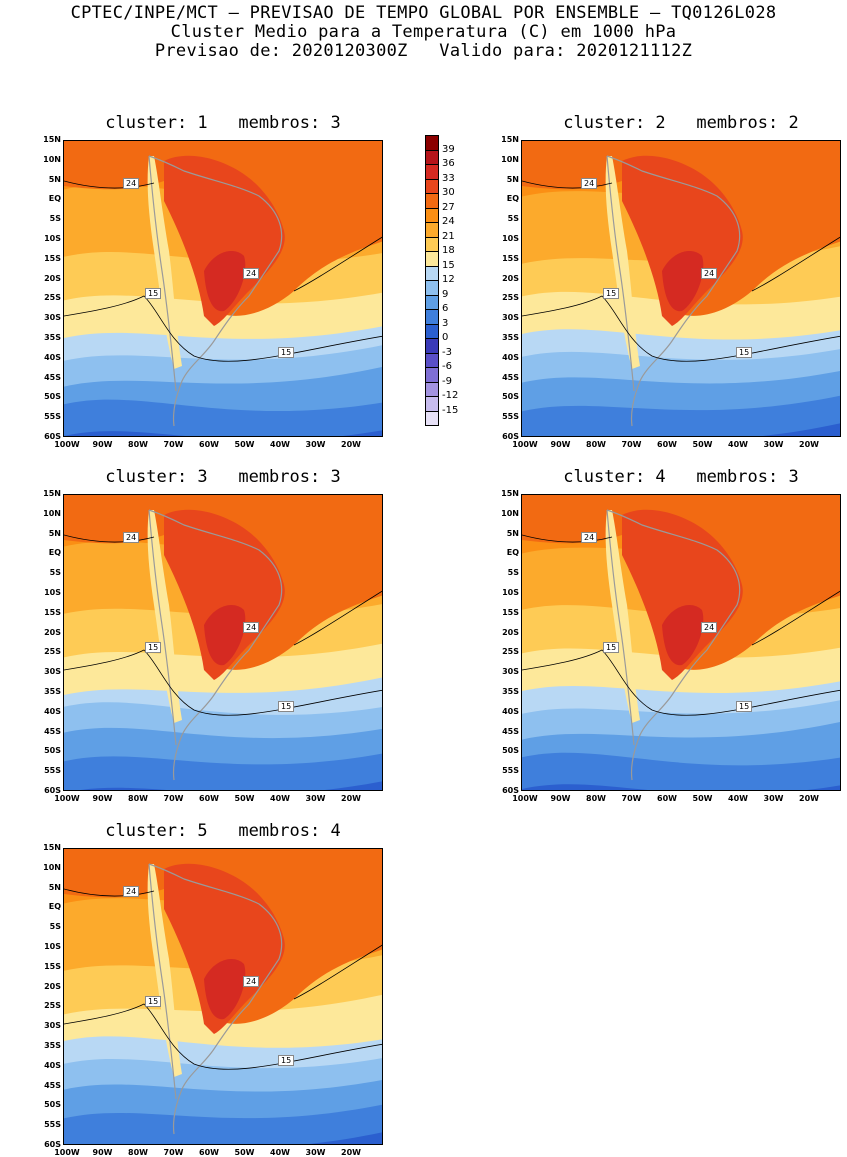 This screenshot has width=847, height=1157. I want to click on panel-title: cluster: 1 membros: 3, so click(223, 123).